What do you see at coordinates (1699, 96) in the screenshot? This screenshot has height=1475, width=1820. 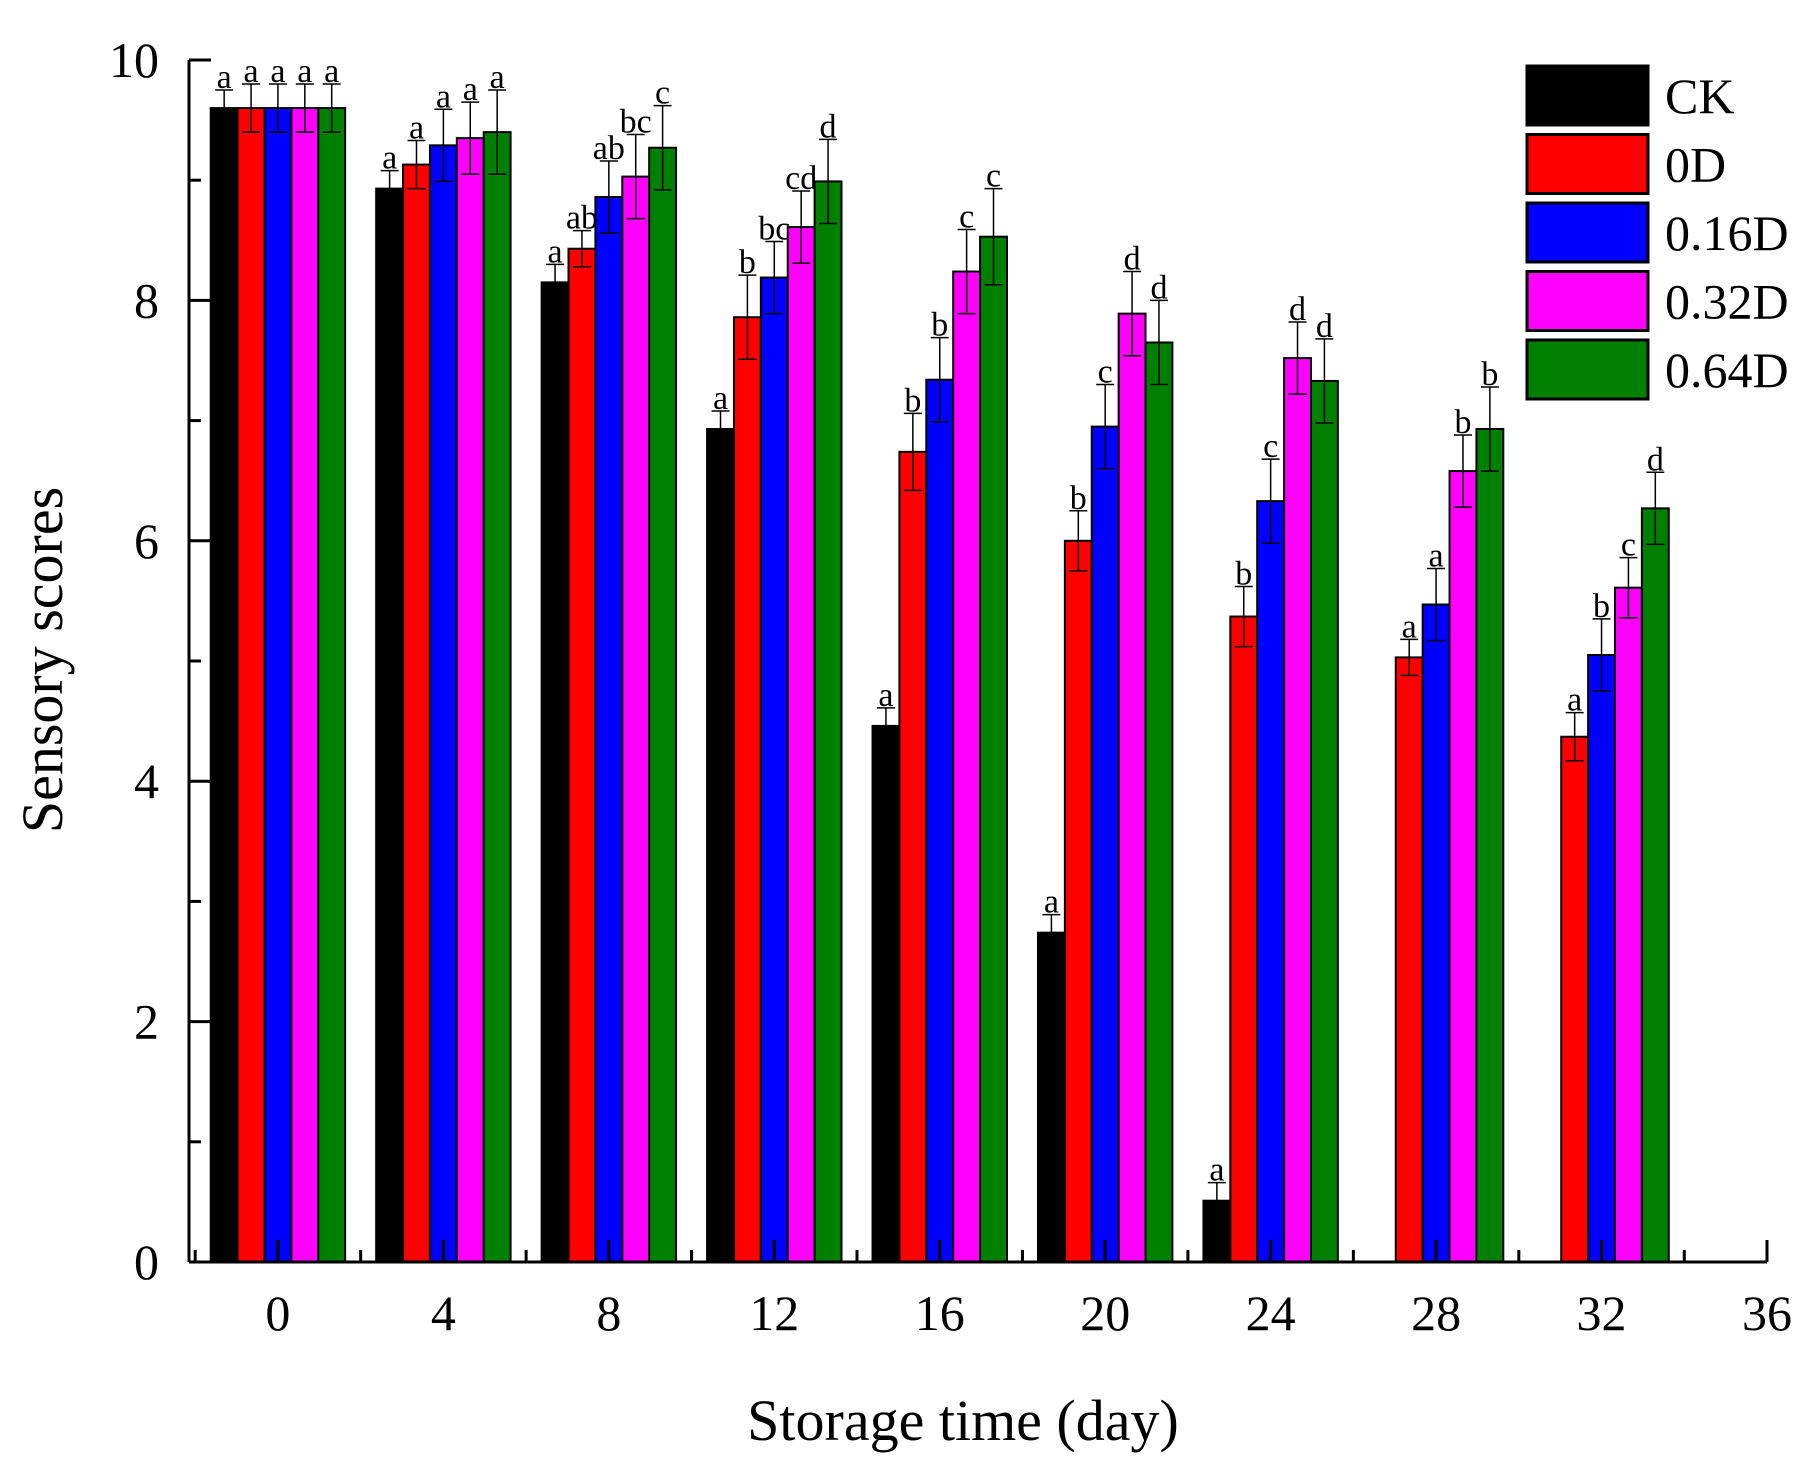 I see `legend-label: CK` at bounding box center [1699, 96].